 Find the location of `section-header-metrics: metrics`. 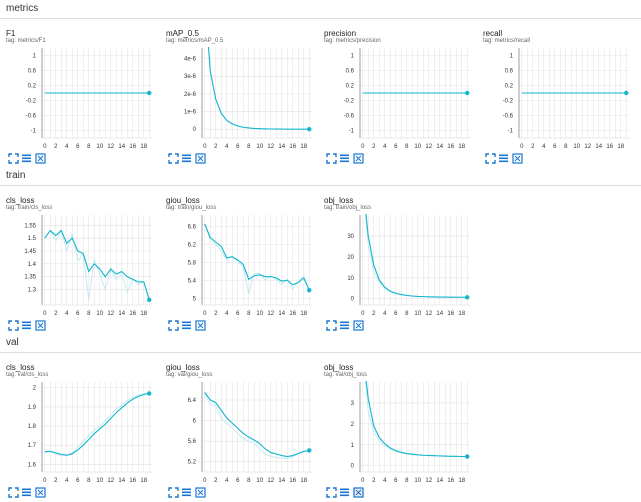

section-header-metrics: metrics is located at coordinates (320, 9).